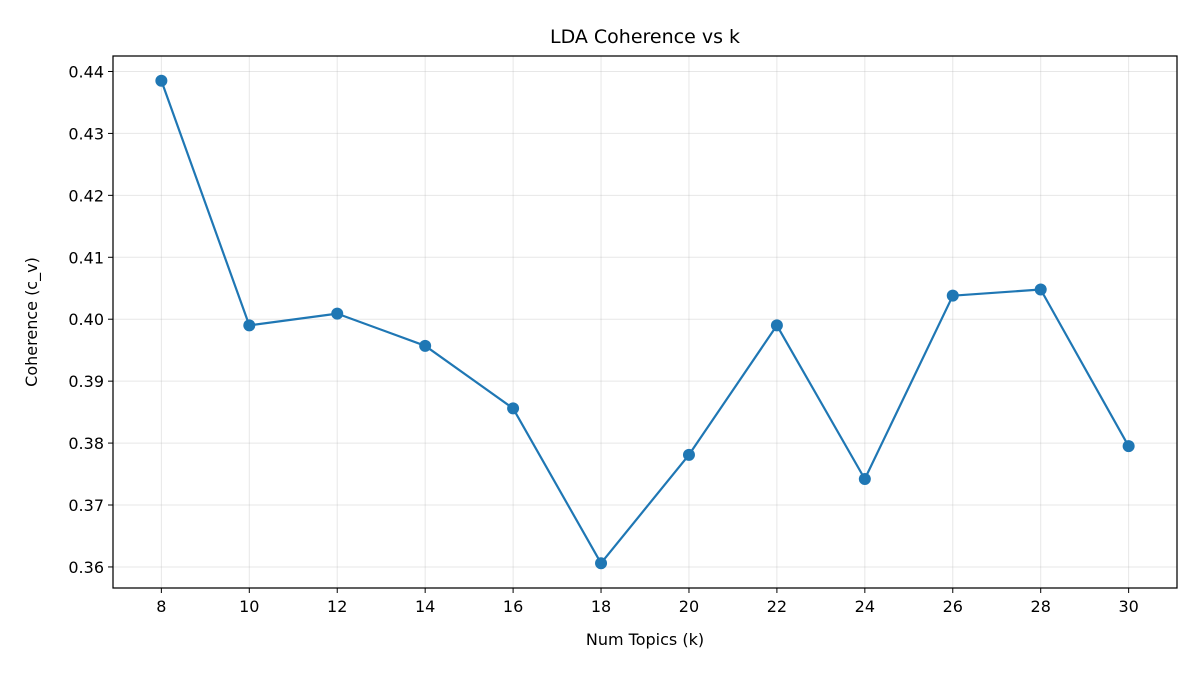 The width and height of the screenshot is (1200, 675). What do you see at coordinates (645, 37) in the screenshot?
I see `chart-title: LDA Coherence vs k` at bounding box center [645, 37].